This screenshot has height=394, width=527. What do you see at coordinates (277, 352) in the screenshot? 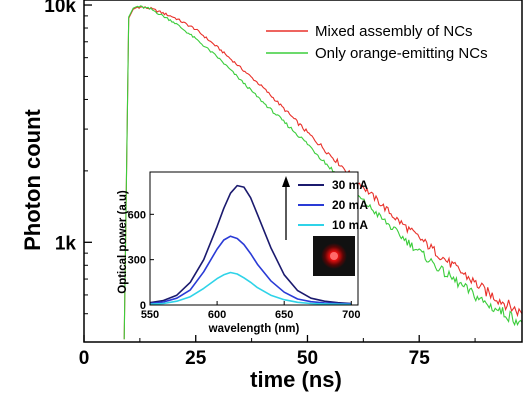
I see `main-x-ticks: 0 25 50 75` at bounding box center [277, 352].